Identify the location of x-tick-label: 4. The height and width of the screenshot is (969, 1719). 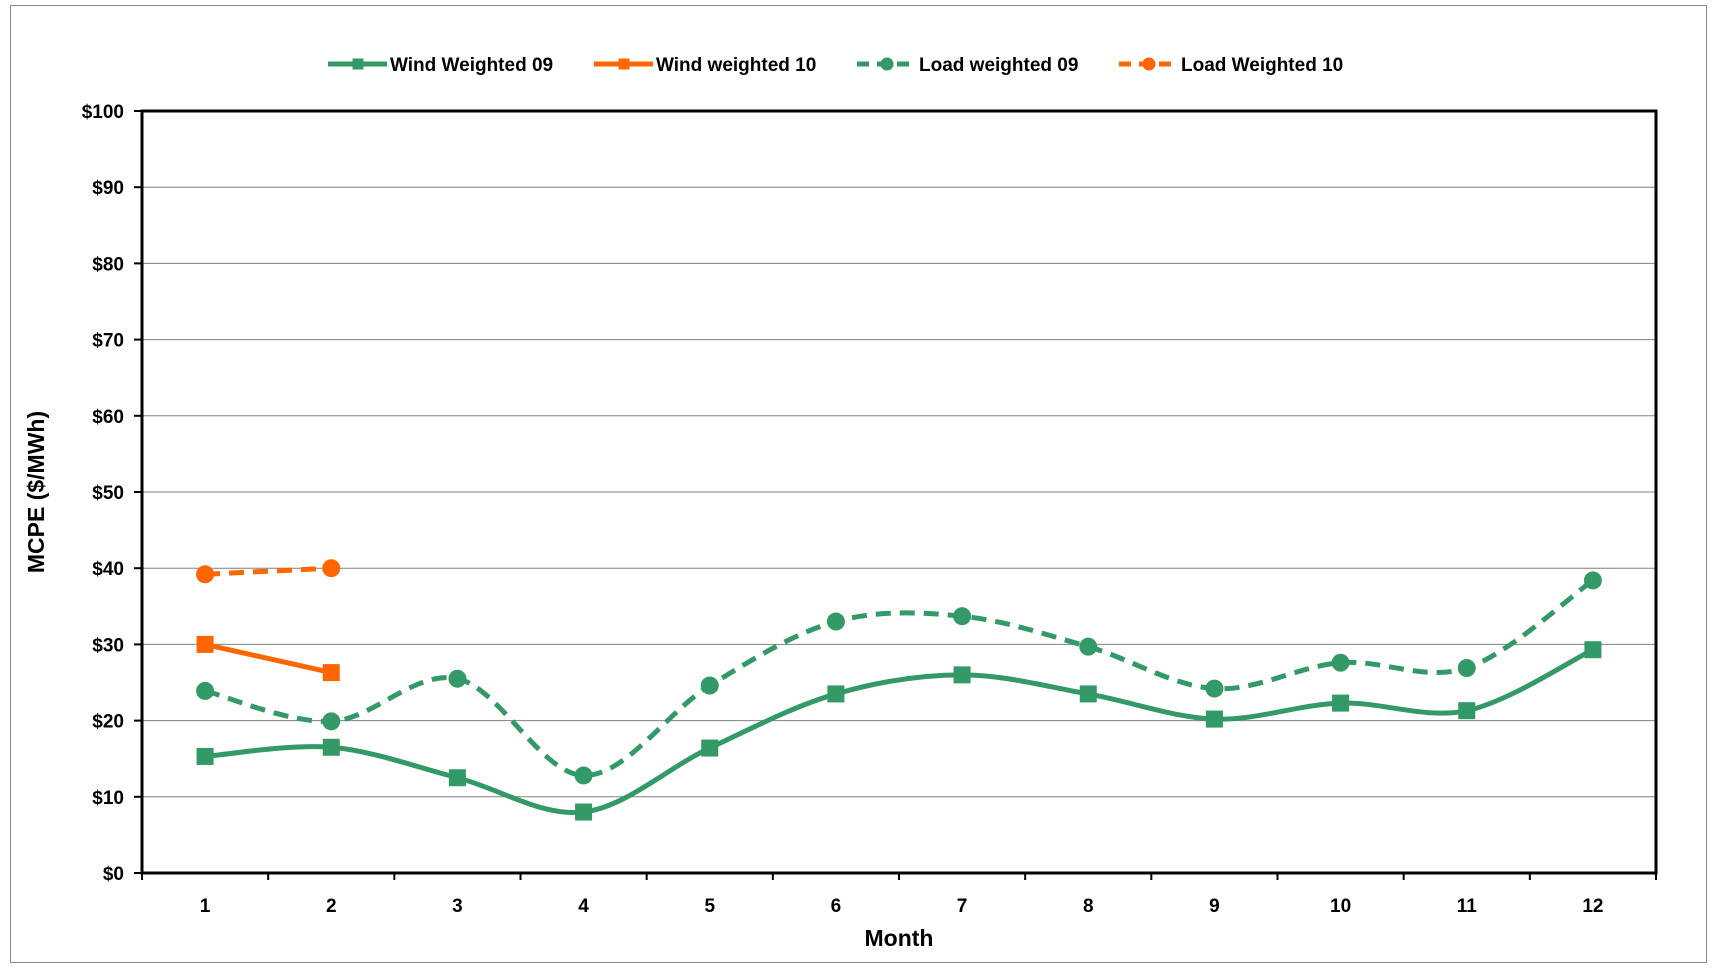
(583, 906).